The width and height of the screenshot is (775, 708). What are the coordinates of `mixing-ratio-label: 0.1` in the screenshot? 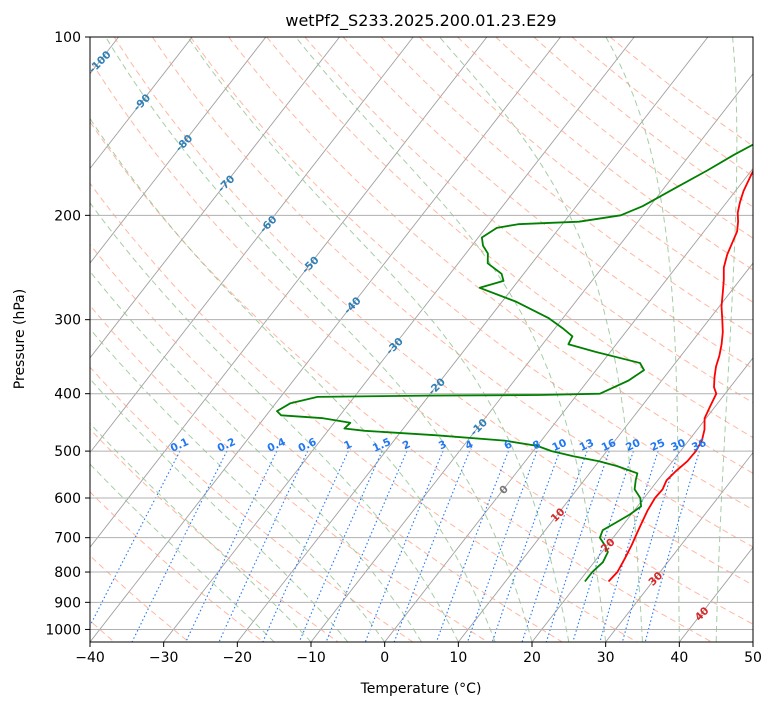 It's located at (180, 445).